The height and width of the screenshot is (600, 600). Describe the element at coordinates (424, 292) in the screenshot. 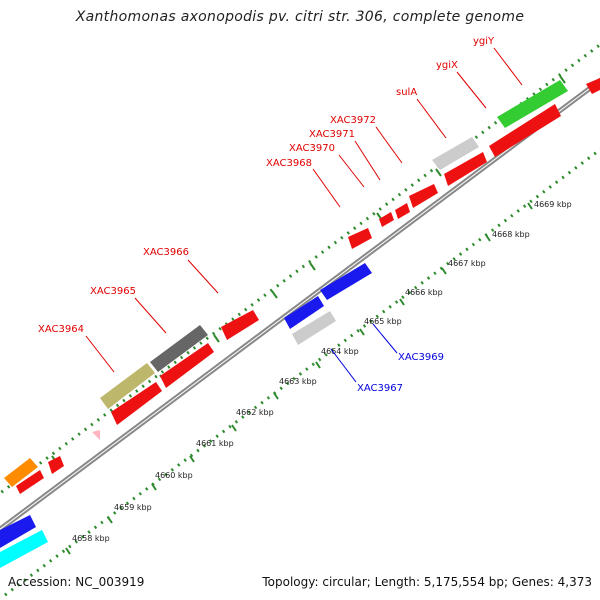

I see `scale-label: 4666 kbp` at that location.